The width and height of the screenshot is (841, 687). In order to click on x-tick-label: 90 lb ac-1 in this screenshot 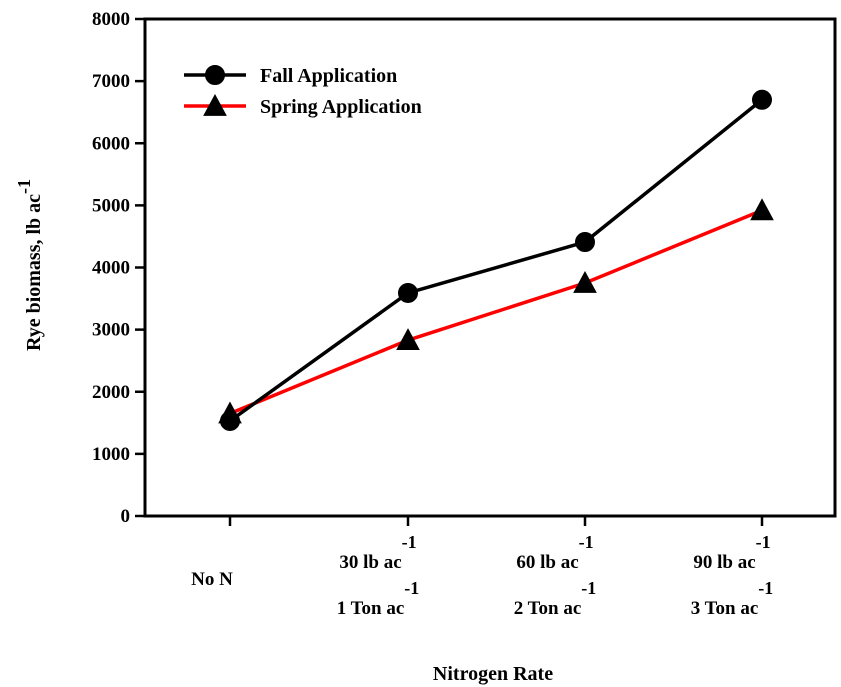, I will do `click(731, 552)`.